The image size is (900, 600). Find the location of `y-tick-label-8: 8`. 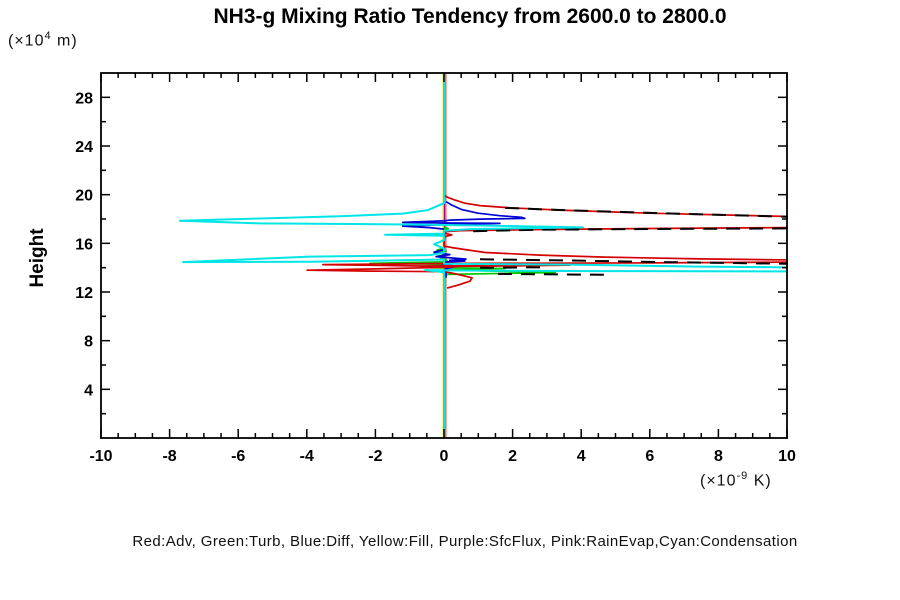

y-tick-label-8: 8 is located at coordinates (88, 342).